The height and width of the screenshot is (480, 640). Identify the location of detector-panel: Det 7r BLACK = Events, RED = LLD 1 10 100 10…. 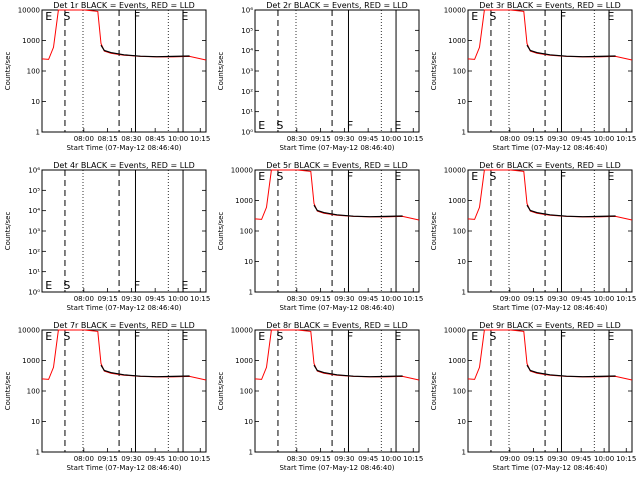
(107, 396).